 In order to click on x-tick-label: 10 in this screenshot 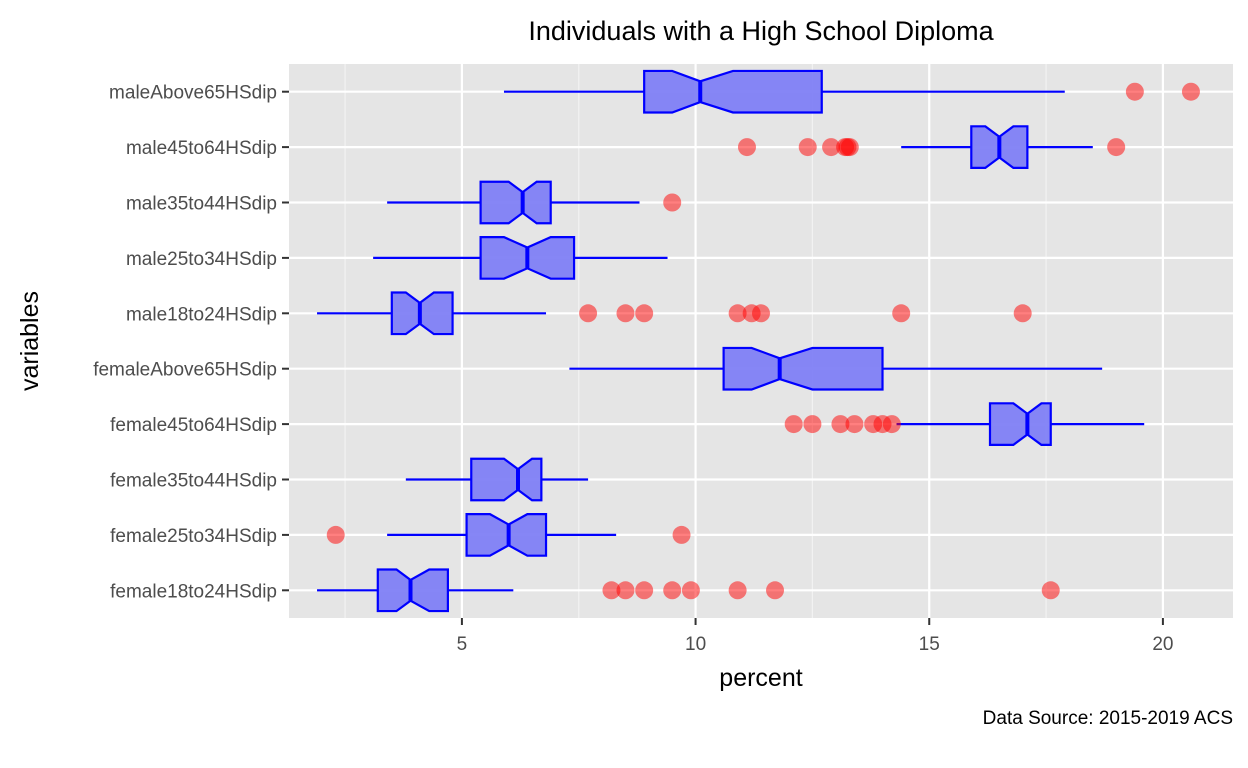, I will do `click(695, 644)`.